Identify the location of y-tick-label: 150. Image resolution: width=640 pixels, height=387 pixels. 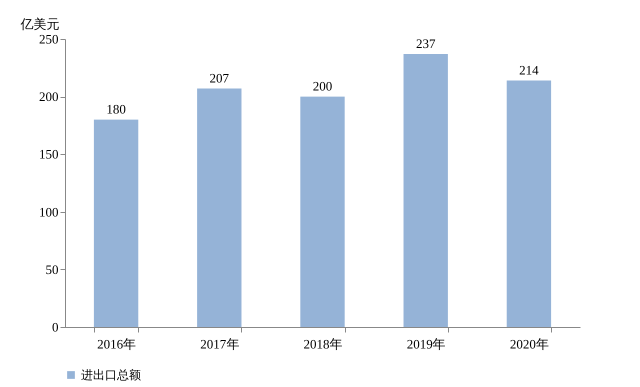
(48, 154).